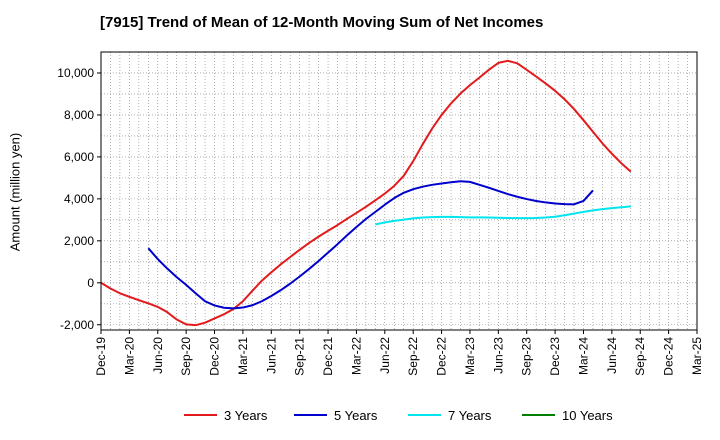 This screenshot has height=440, width=720. What do you see at coordinates (79, 115) in the screenshot?
I see `y-tick-label: 8,000` at bounding box center [79, 115].